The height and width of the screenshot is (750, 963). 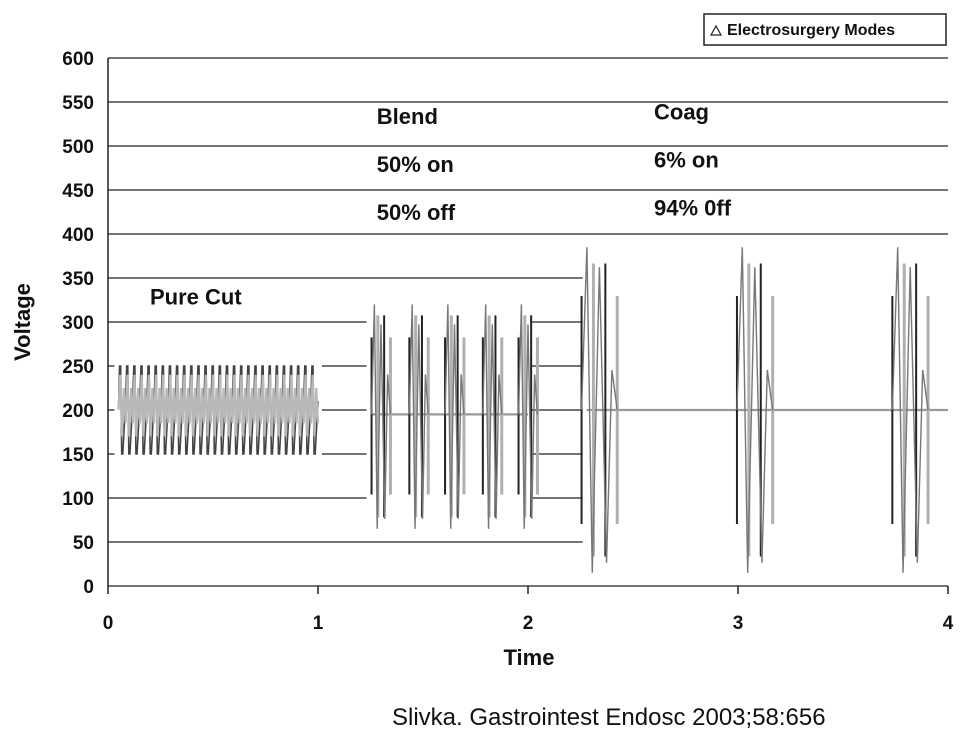 What do you see at coordinates (83, 543) in the screenshot?
I see `y-tick-label: 50` at bounding box center [83, 543].